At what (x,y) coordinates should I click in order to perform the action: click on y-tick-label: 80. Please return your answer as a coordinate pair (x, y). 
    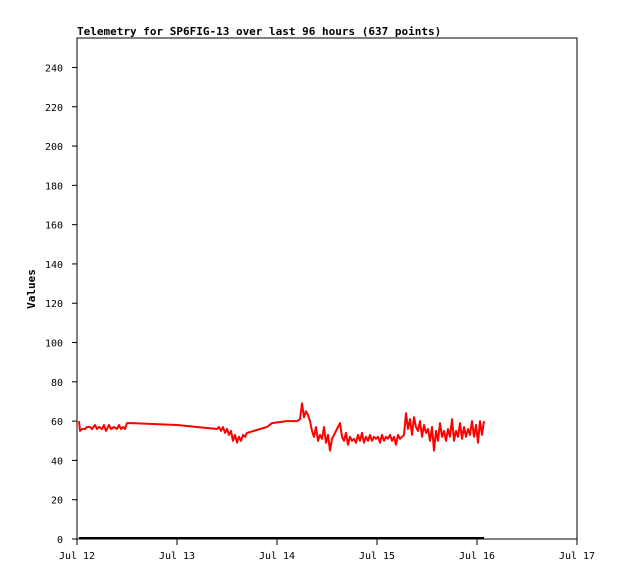
    Looking at the image, I should click on (57, 383).